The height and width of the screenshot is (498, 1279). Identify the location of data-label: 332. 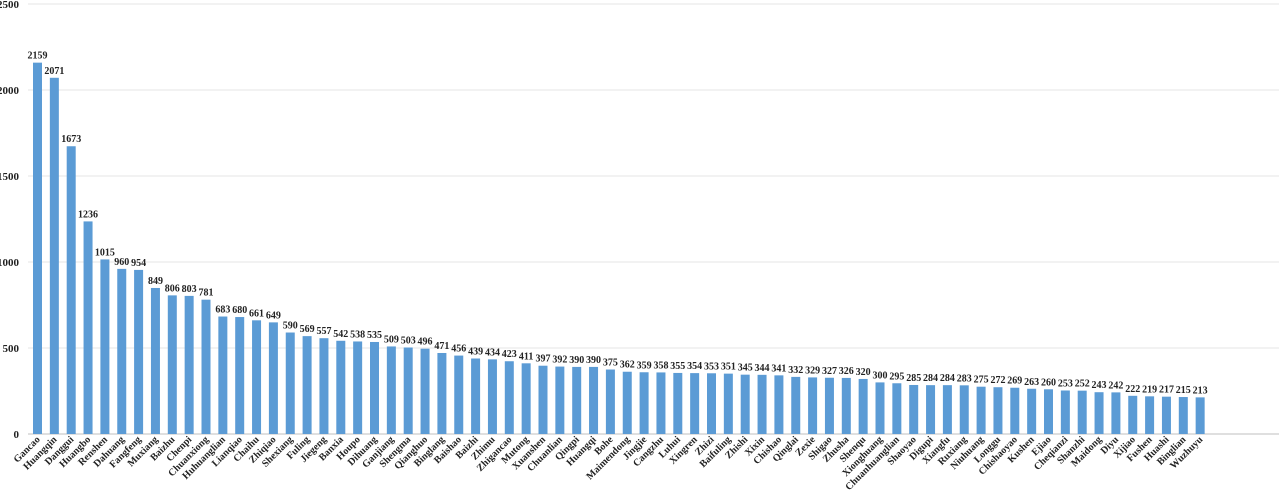
(795, 370).